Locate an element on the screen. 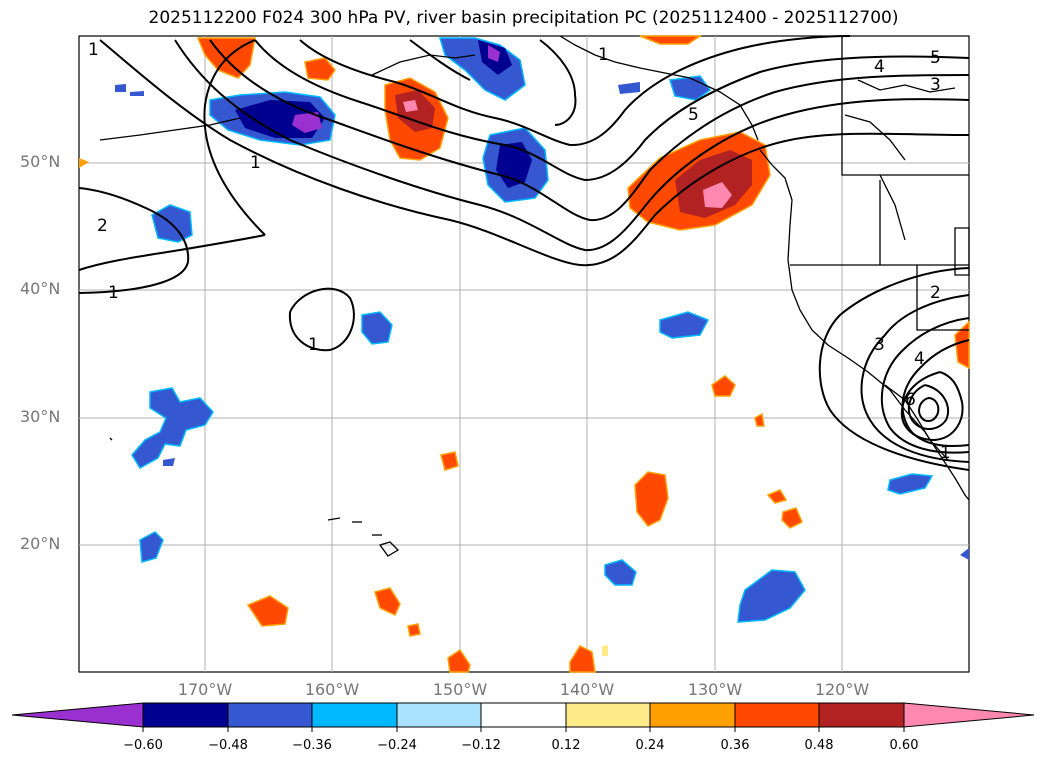  lon-label-160w: 160°W is located at coordinates (332, 689).